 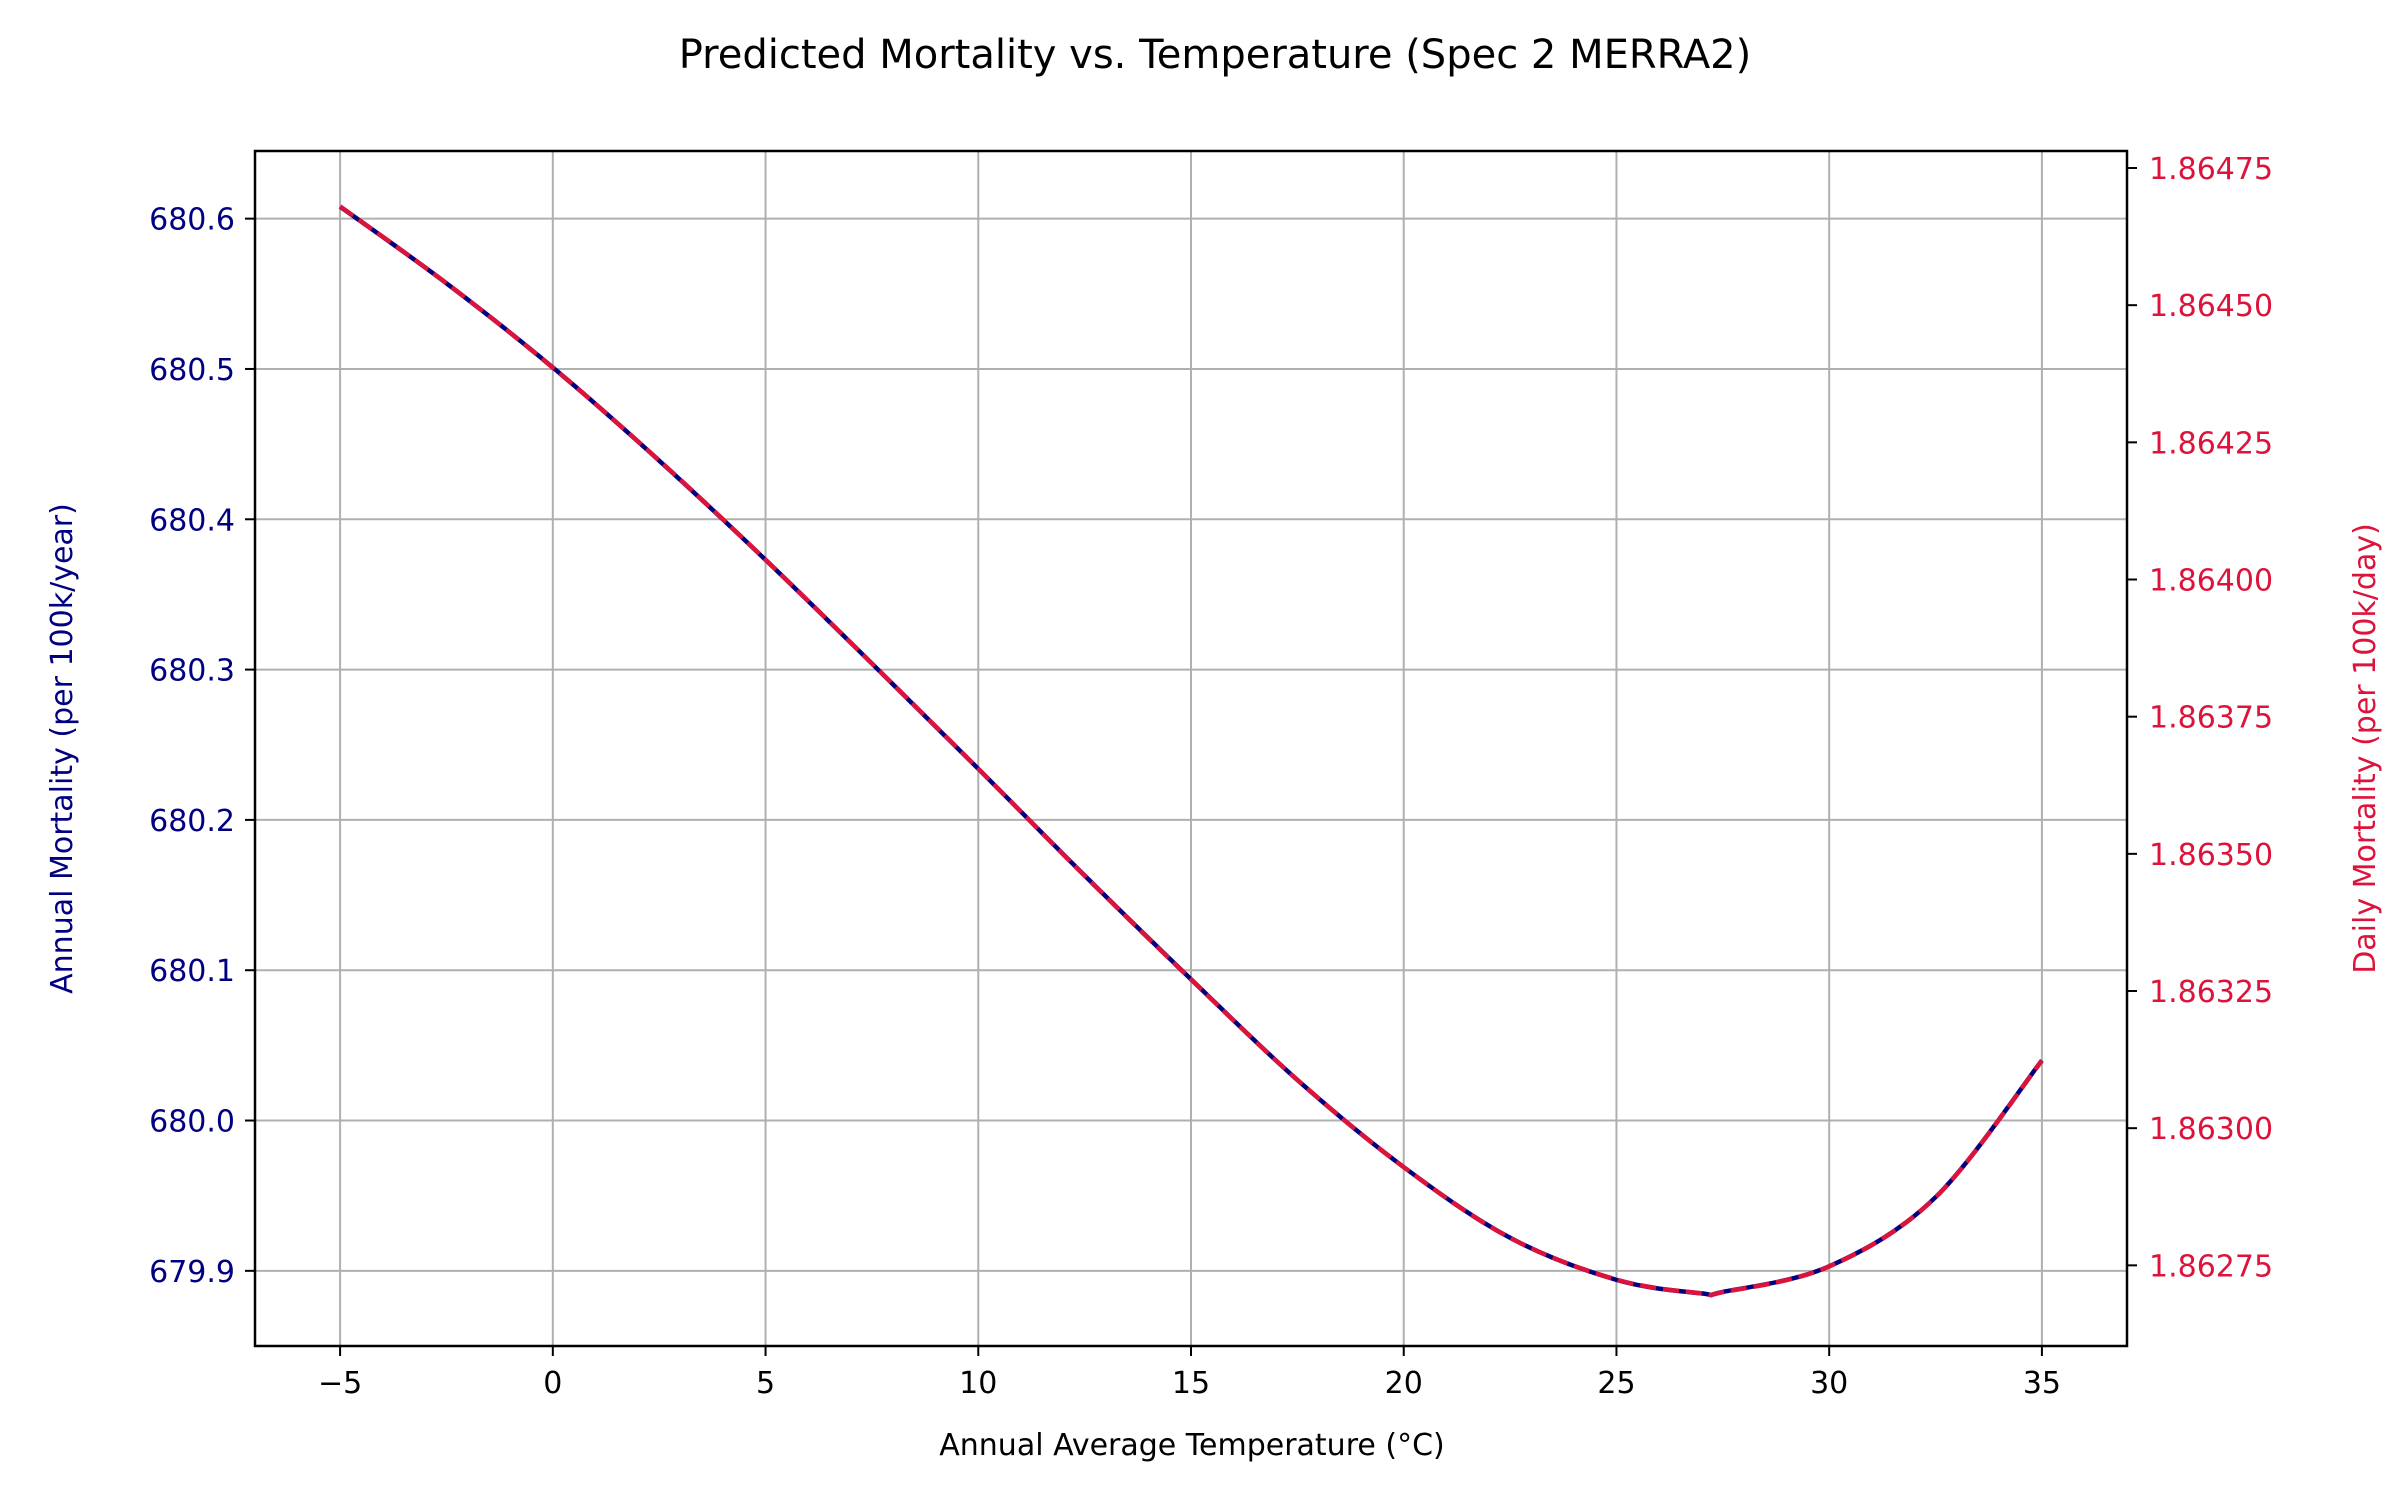 I want to click on y-tick-label: 680.2, so click(x=192, y=821).